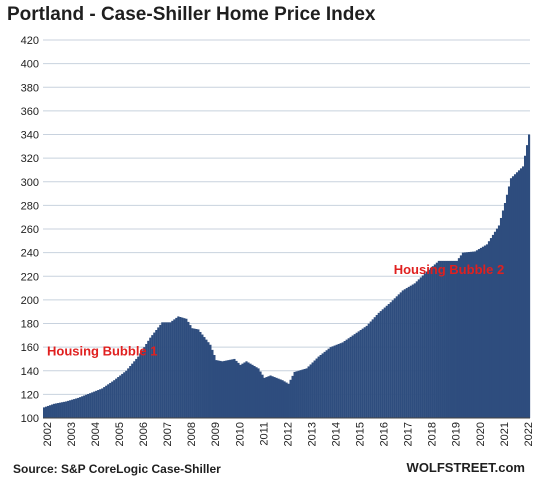 The image size is (533, 485). Describe the element at coordinates (144, 434) in the screenshot. I see `x-tick-label: 2006` at that location.